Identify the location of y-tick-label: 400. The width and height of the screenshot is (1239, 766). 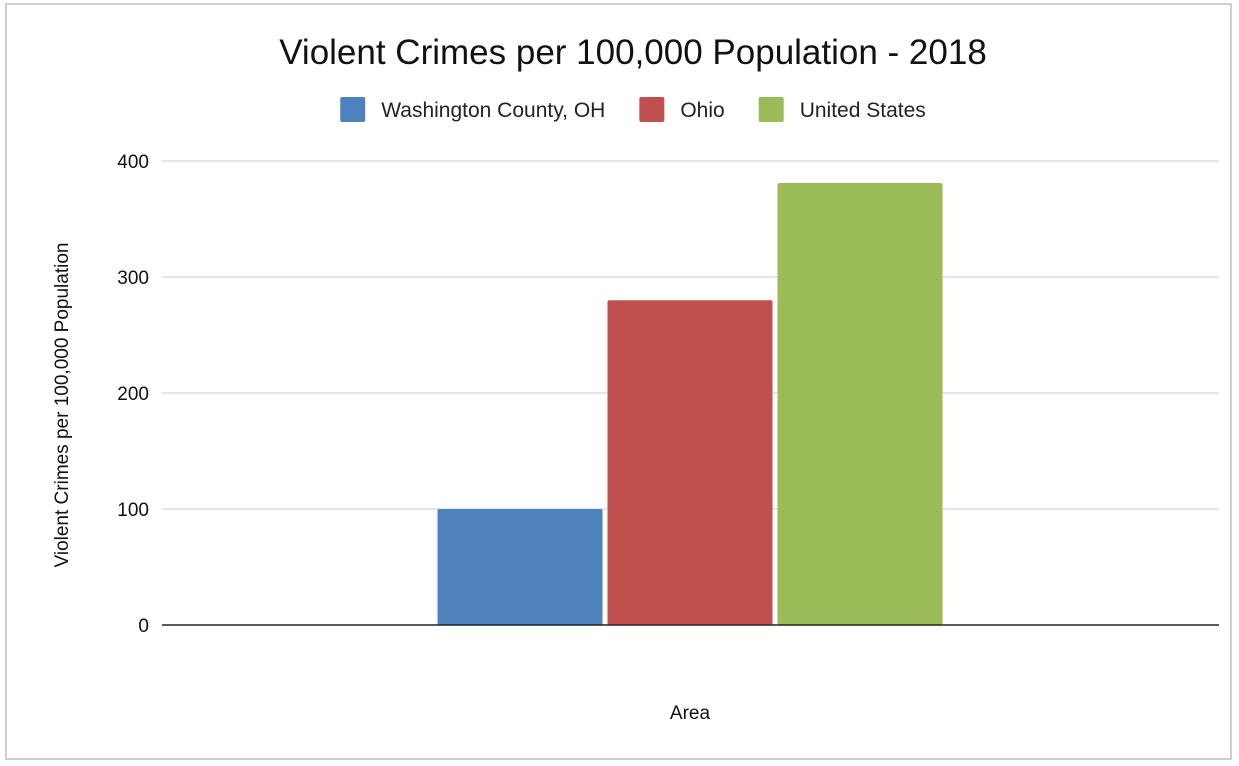
(133, 162).